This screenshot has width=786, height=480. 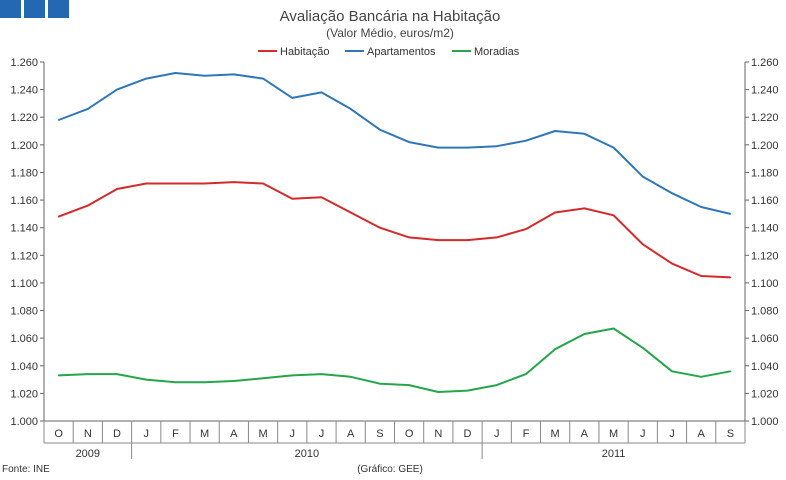 What do you see at coordinates (765, 118) in the screenshot?
I see `y-tick-label-right: 1.220` at bounding box center [765, 118].